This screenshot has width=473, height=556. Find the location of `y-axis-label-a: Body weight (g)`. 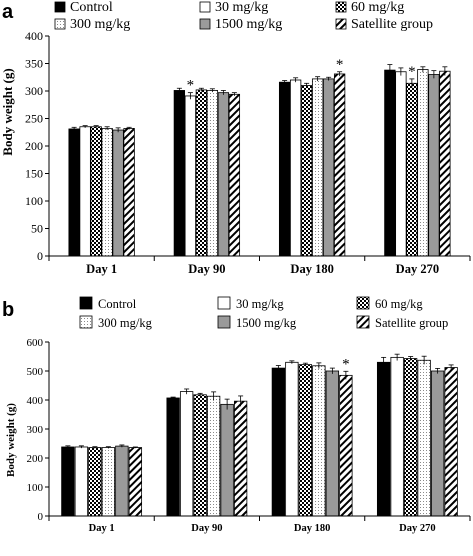

y-axis-label-a: Body weight (g) is located at coordinates (7, 111).